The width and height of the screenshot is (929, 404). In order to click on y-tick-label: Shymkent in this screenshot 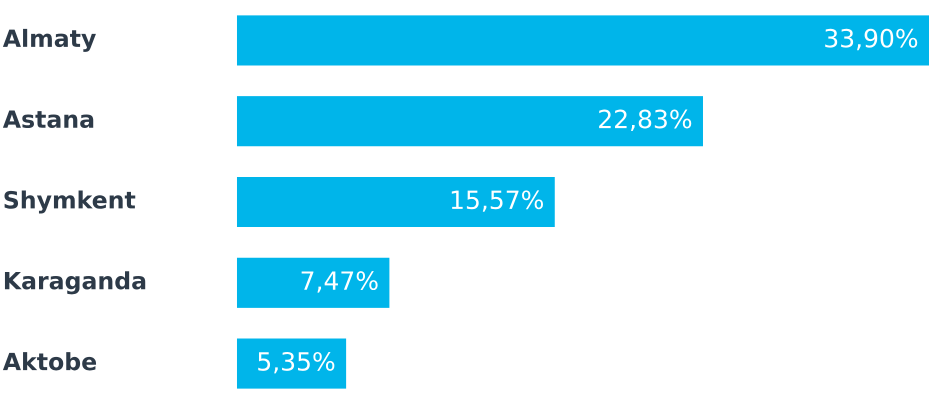, I will do `click(70, 202)`.